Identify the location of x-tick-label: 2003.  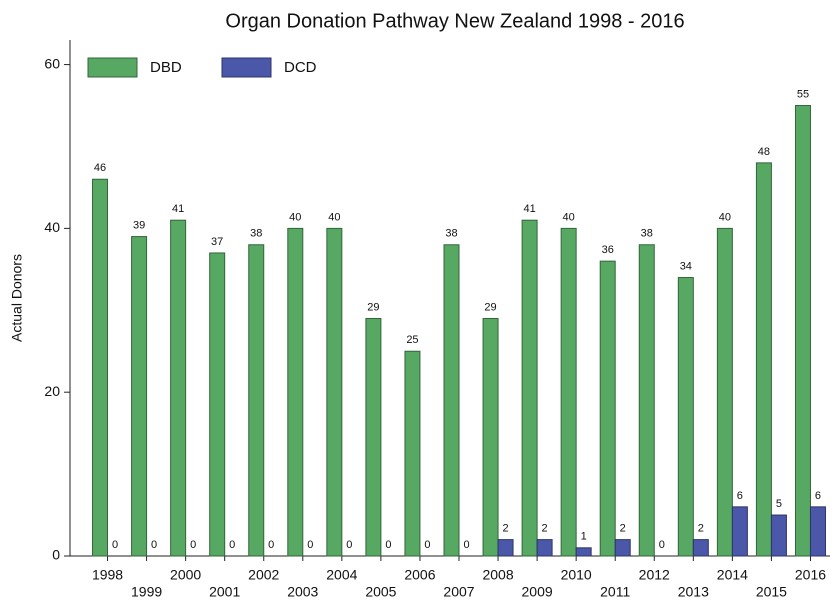
(302, 592).